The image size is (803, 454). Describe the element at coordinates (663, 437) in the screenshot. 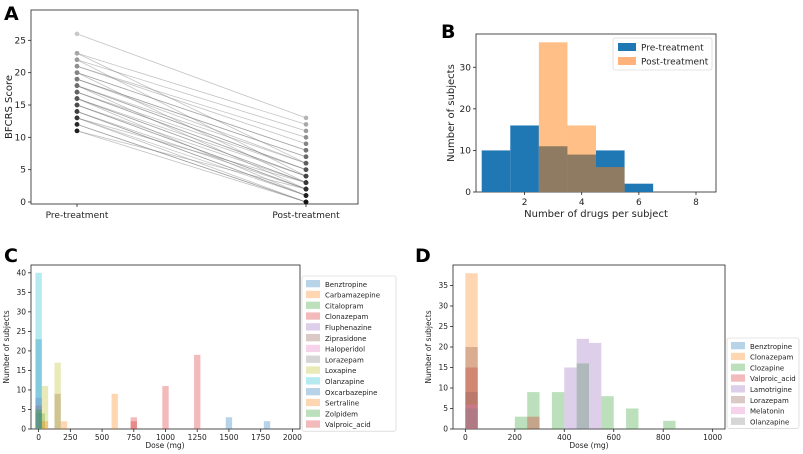

I see `x-tick-label: 800` at that location.